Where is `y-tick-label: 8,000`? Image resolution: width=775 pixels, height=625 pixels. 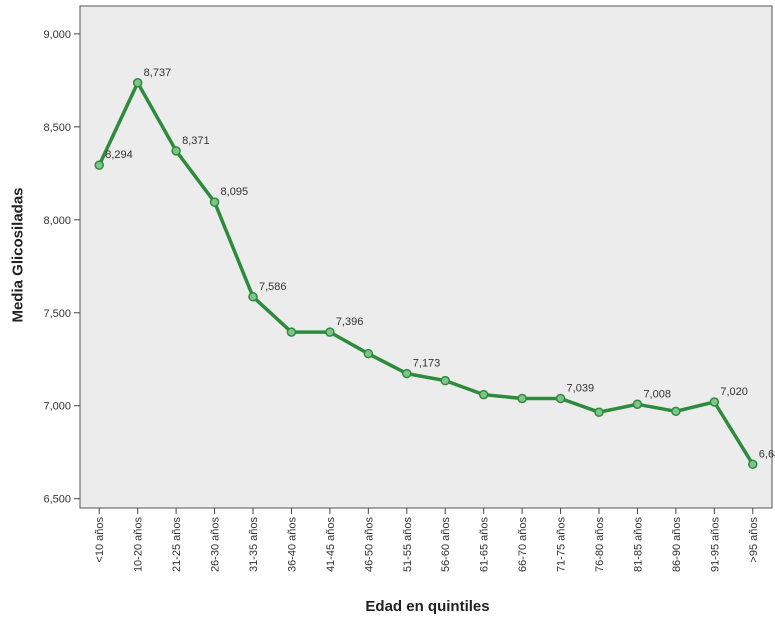 y-tick-label: 8,000 is located at coordinates (57, 221).